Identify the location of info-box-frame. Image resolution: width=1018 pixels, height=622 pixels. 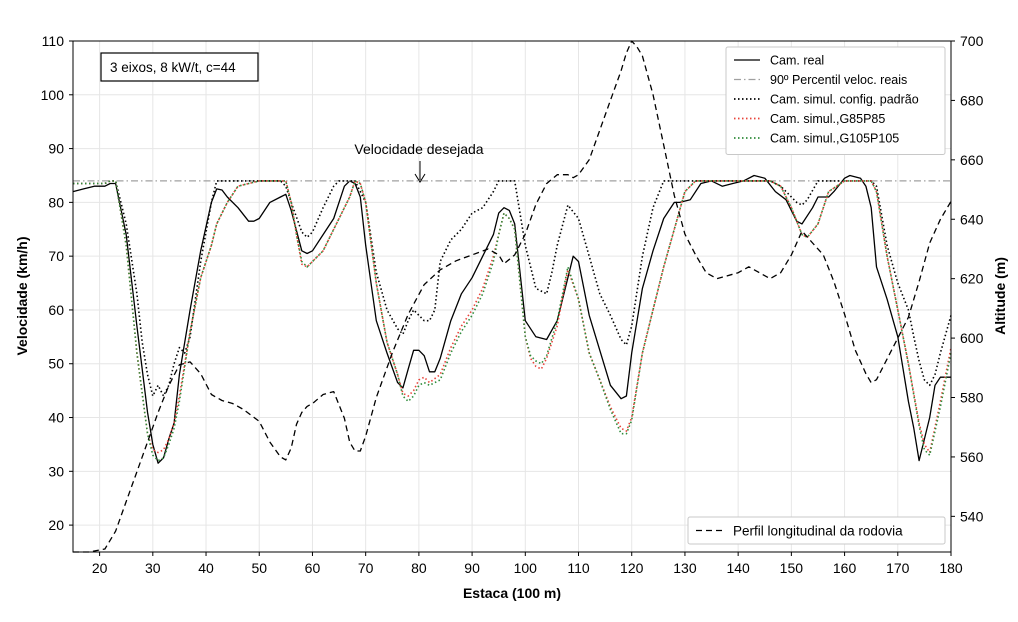
(179, 67).